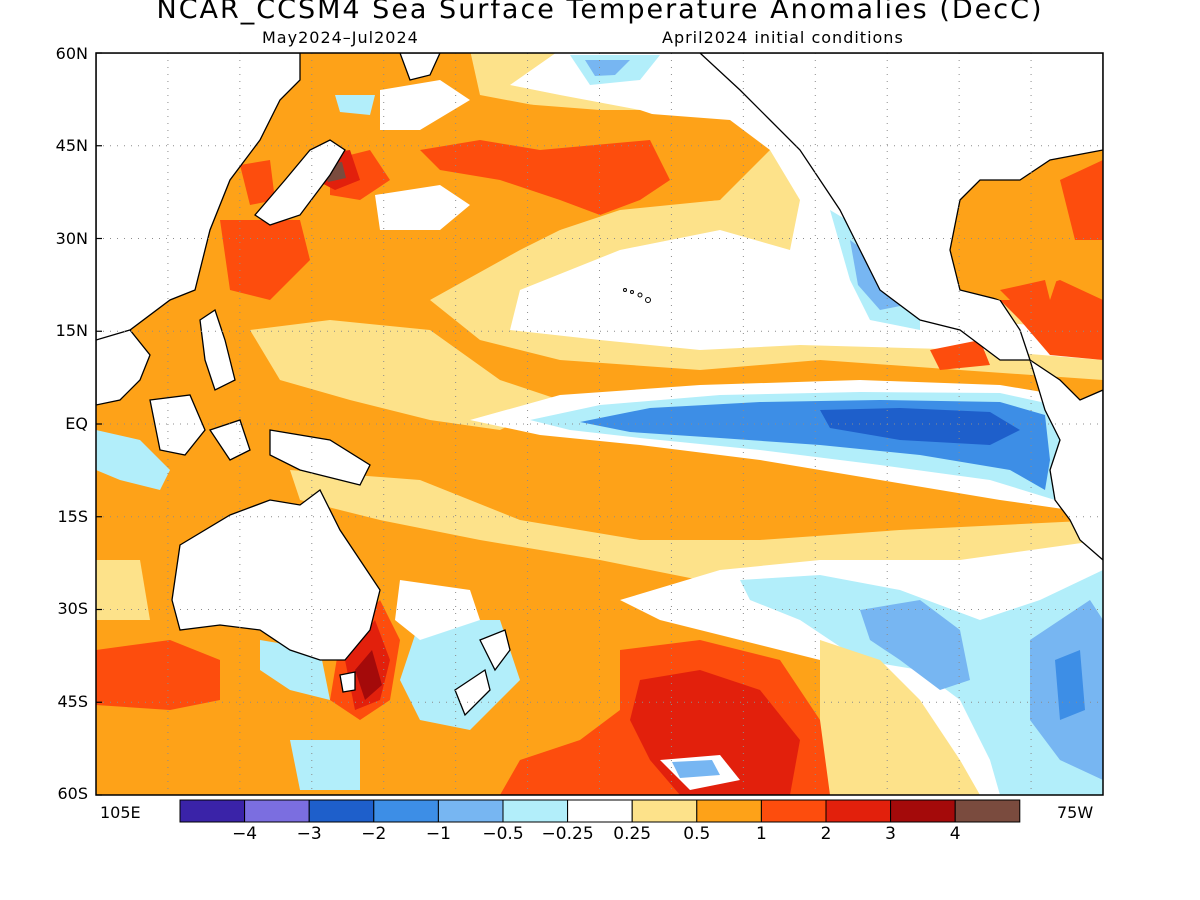 The height and width of the screenshot is (900, 1200). I want to click on colorbar, so click(600, 811).